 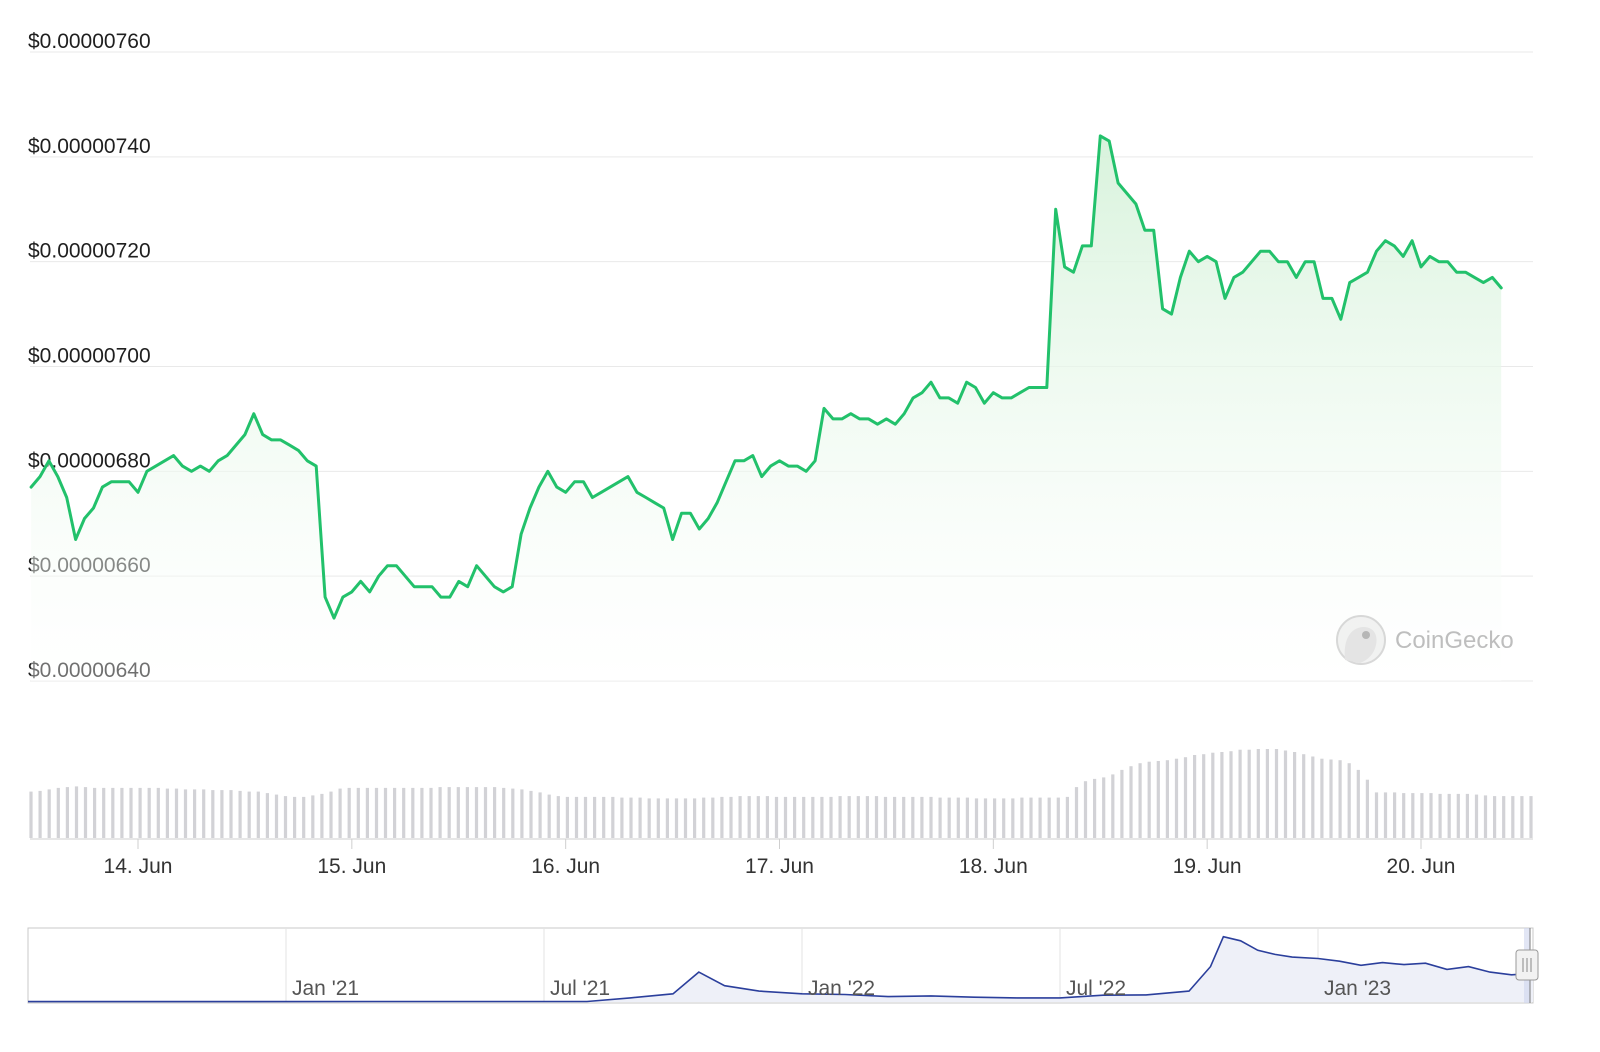 I want to click on navigator-tick-label: Jan '22, so click(x=841, y=988).